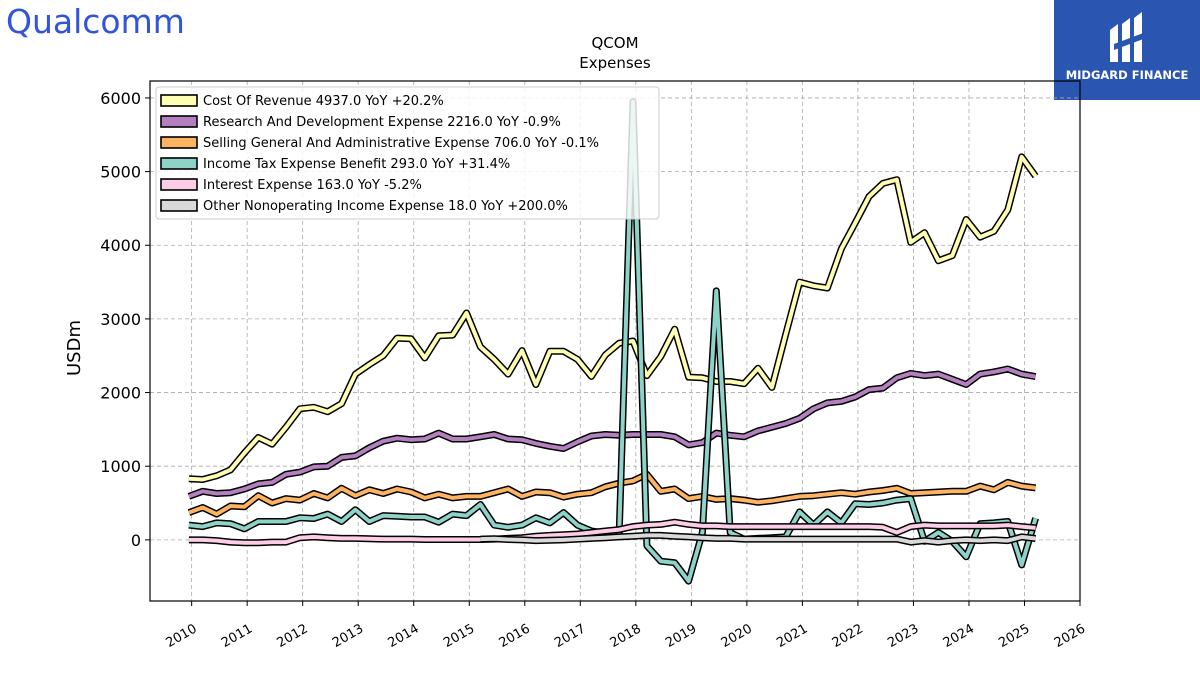 This screenshot has height=675, width=1200. What do you see at coordinates (120, 319) in the screenshot?
I see `y-tick-label: 3000` at bounding box center [120, 319].